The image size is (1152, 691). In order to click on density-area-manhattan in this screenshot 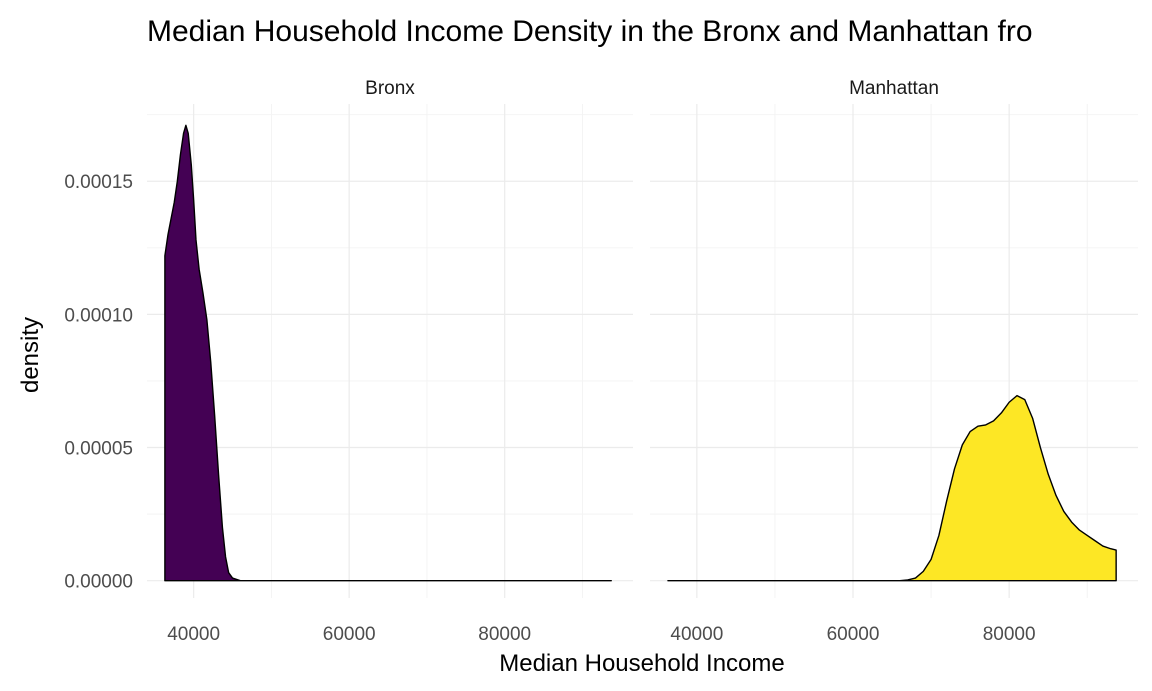, I will do `click(892, 488)`.